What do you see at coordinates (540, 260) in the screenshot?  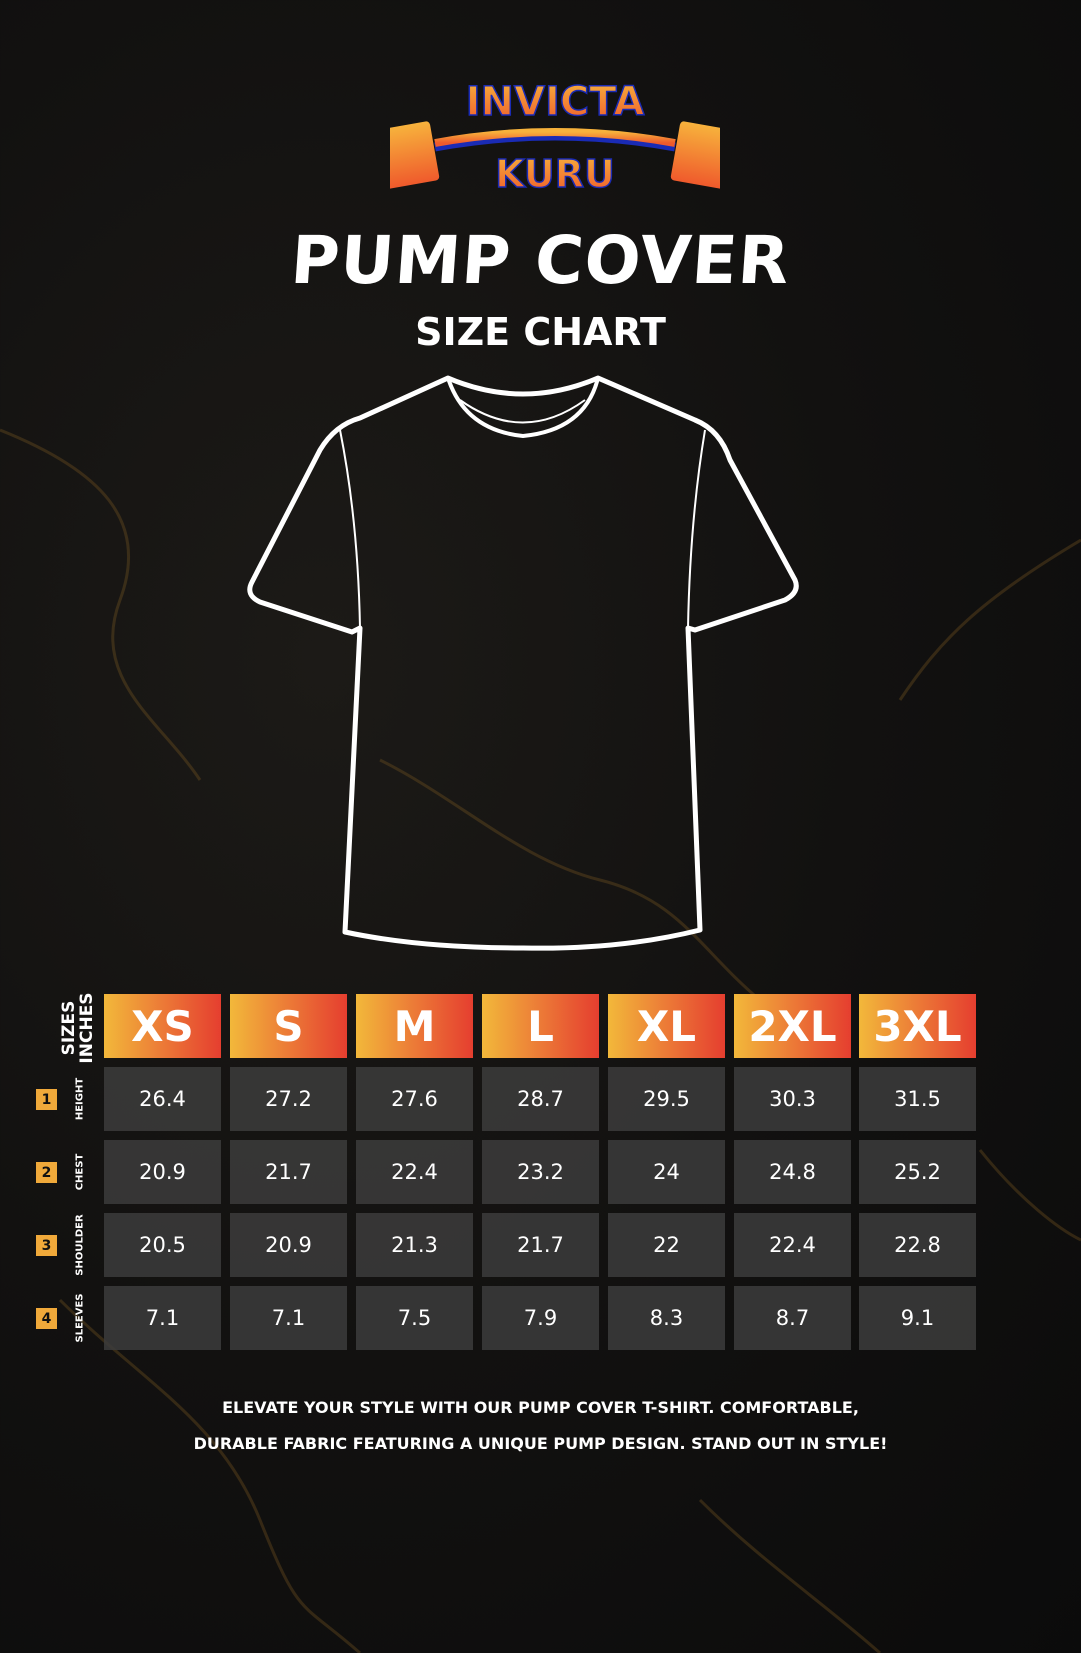 I see `page-title: PUMP COVER` at bounding box center [540, 260].